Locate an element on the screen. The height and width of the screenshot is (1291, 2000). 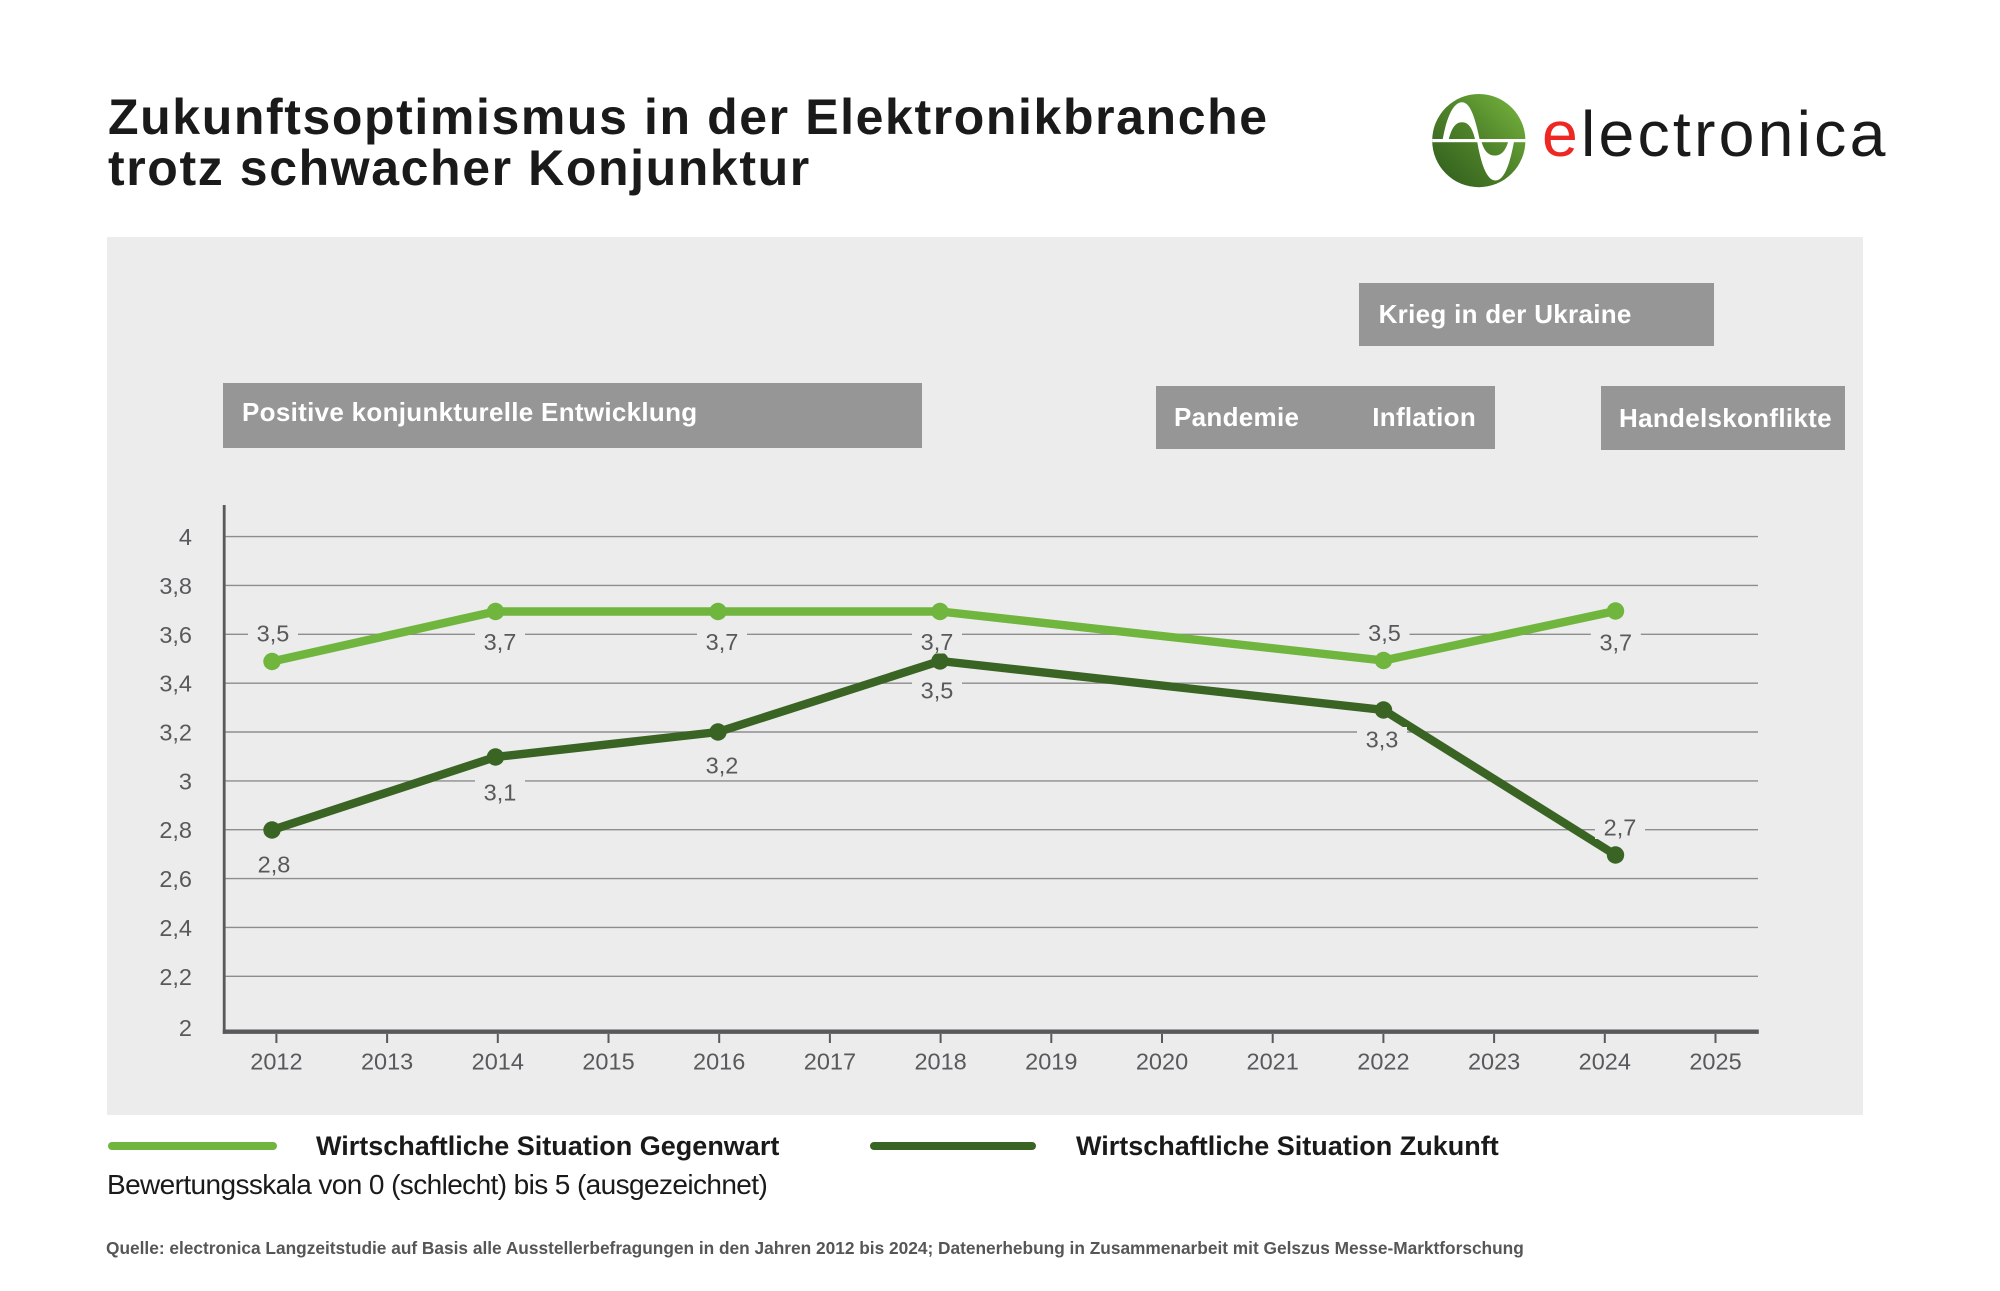
svg-text: 2021 is located at coordinates (1273, 1062).